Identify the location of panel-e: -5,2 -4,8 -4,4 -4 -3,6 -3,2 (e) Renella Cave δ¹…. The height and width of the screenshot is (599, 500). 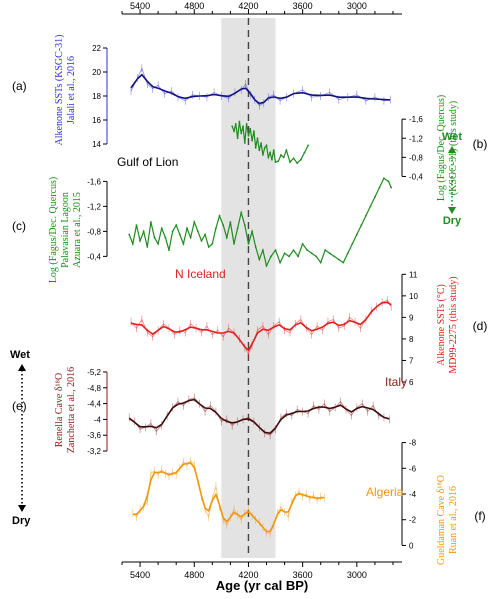
(201, 411).